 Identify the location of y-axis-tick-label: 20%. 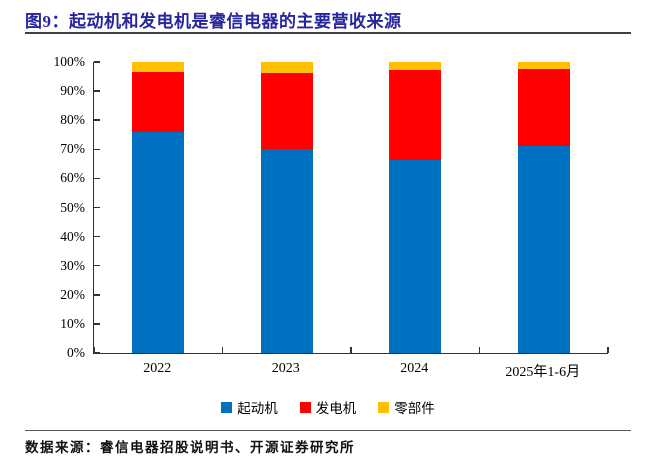
(72, 294).